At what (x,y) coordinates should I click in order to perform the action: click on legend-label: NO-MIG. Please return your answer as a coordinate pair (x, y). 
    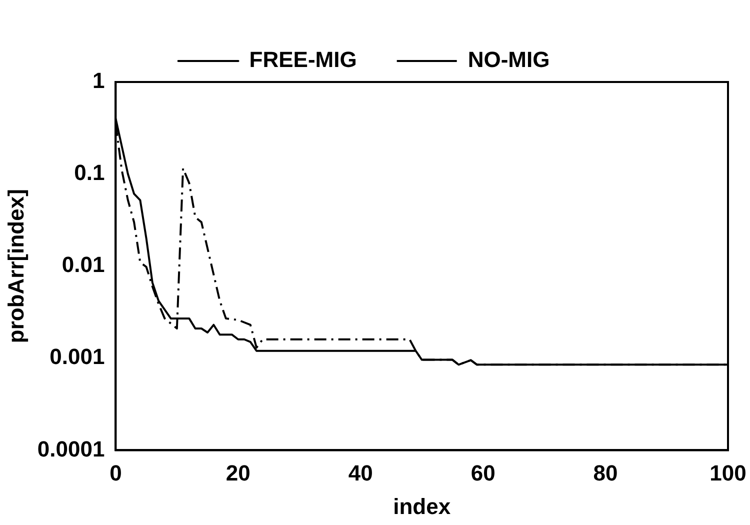
    Looking at the image, I should click on (509, 59).